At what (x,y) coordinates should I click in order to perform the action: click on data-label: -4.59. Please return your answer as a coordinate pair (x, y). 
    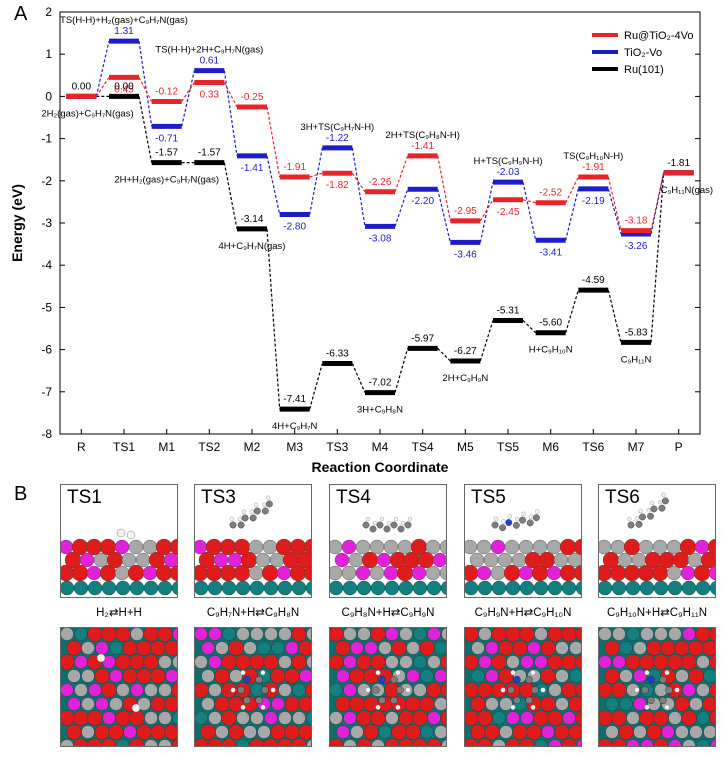
    Looking at the image, I should click on (593, 280).